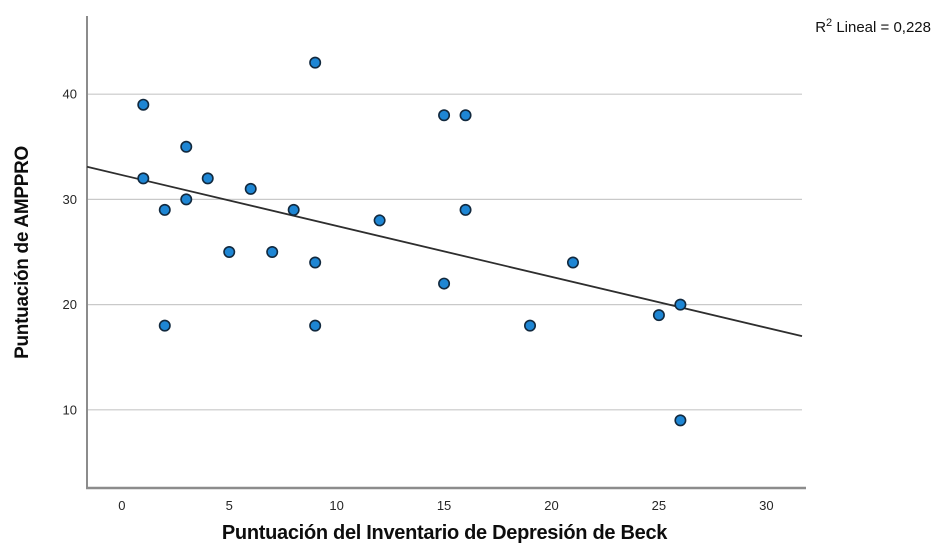  Describe the element at coordinates (551, 505) in the screenshot. I see `x-tick-label-20: 20` at that location.